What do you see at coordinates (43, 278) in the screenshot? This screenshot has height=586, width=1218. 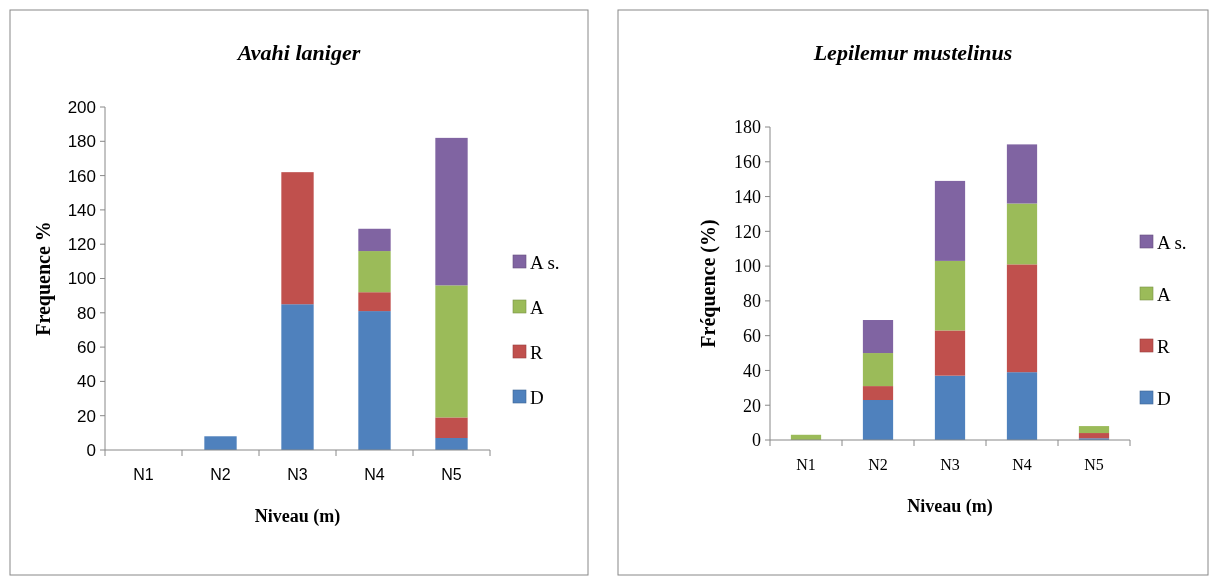 I see `y-axis-title: Frequence %` at bounding box center [43, 278].